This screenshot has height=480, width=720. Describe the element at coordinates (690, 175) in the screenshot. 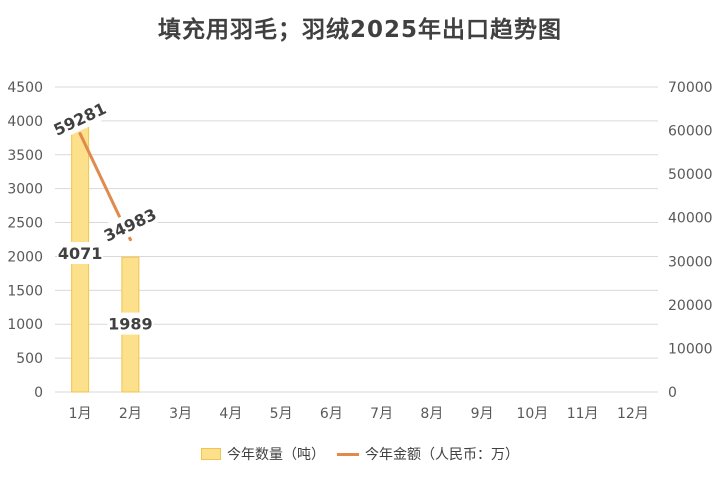

I see `right-axis-tick-label: 50000` at that location.